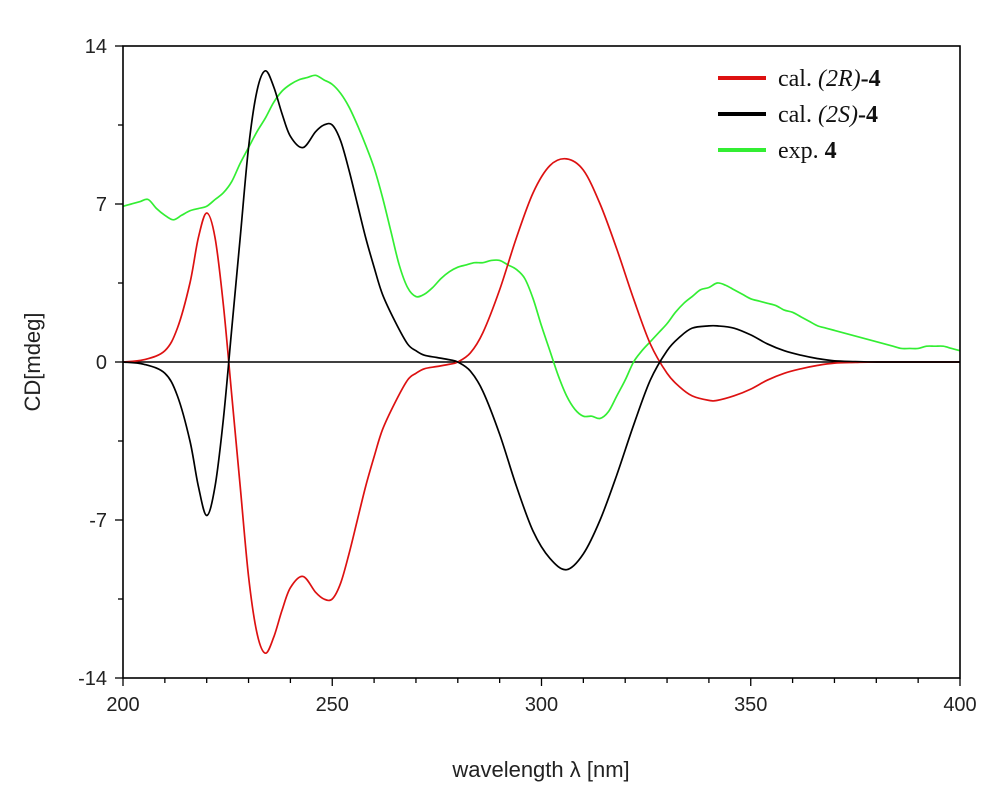  I want to click on x-tick-label: 400, so click(959, 705).